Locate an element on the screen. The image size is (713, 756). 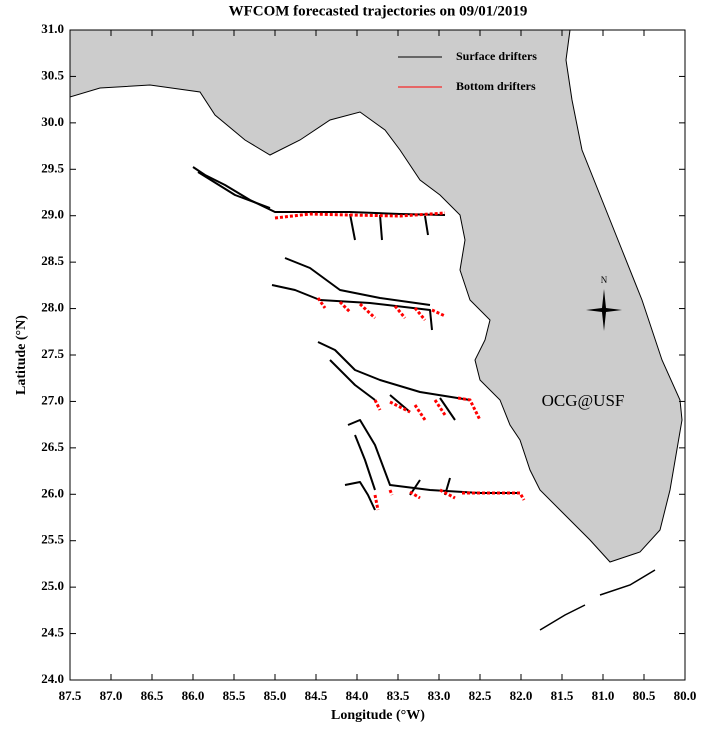
x-axis-label: Longitude (°W) is located at coordinates (378, 715).